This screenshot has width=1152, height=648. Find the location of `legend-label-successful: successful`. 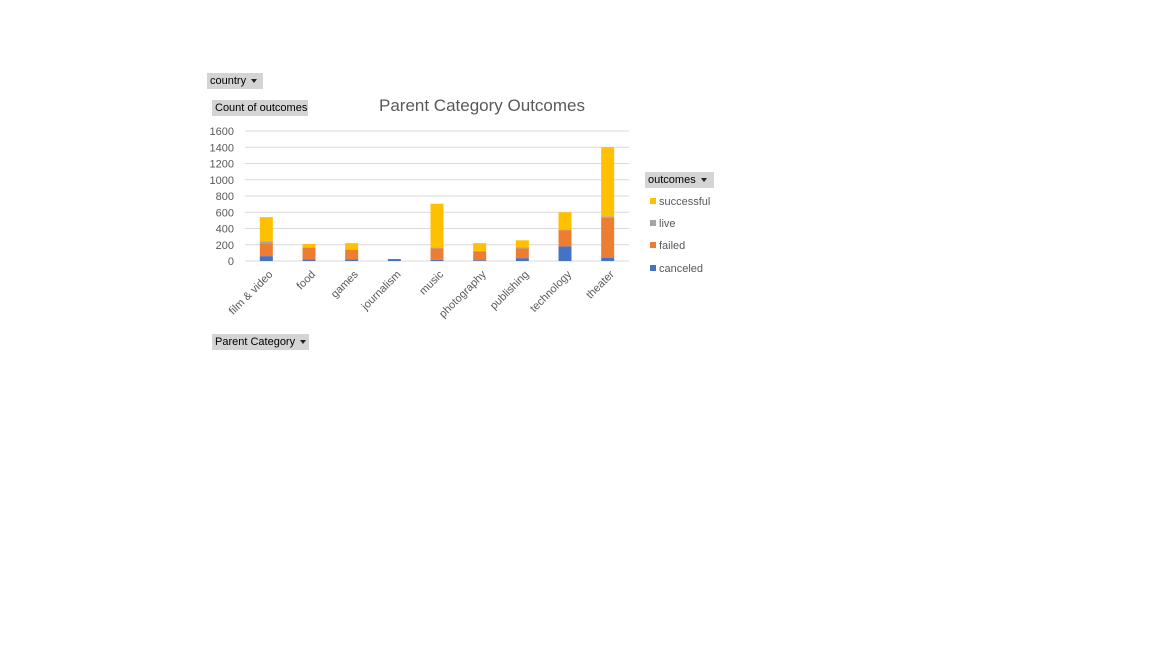

legend-label-successful: successful is located at coordinates (684, 202).